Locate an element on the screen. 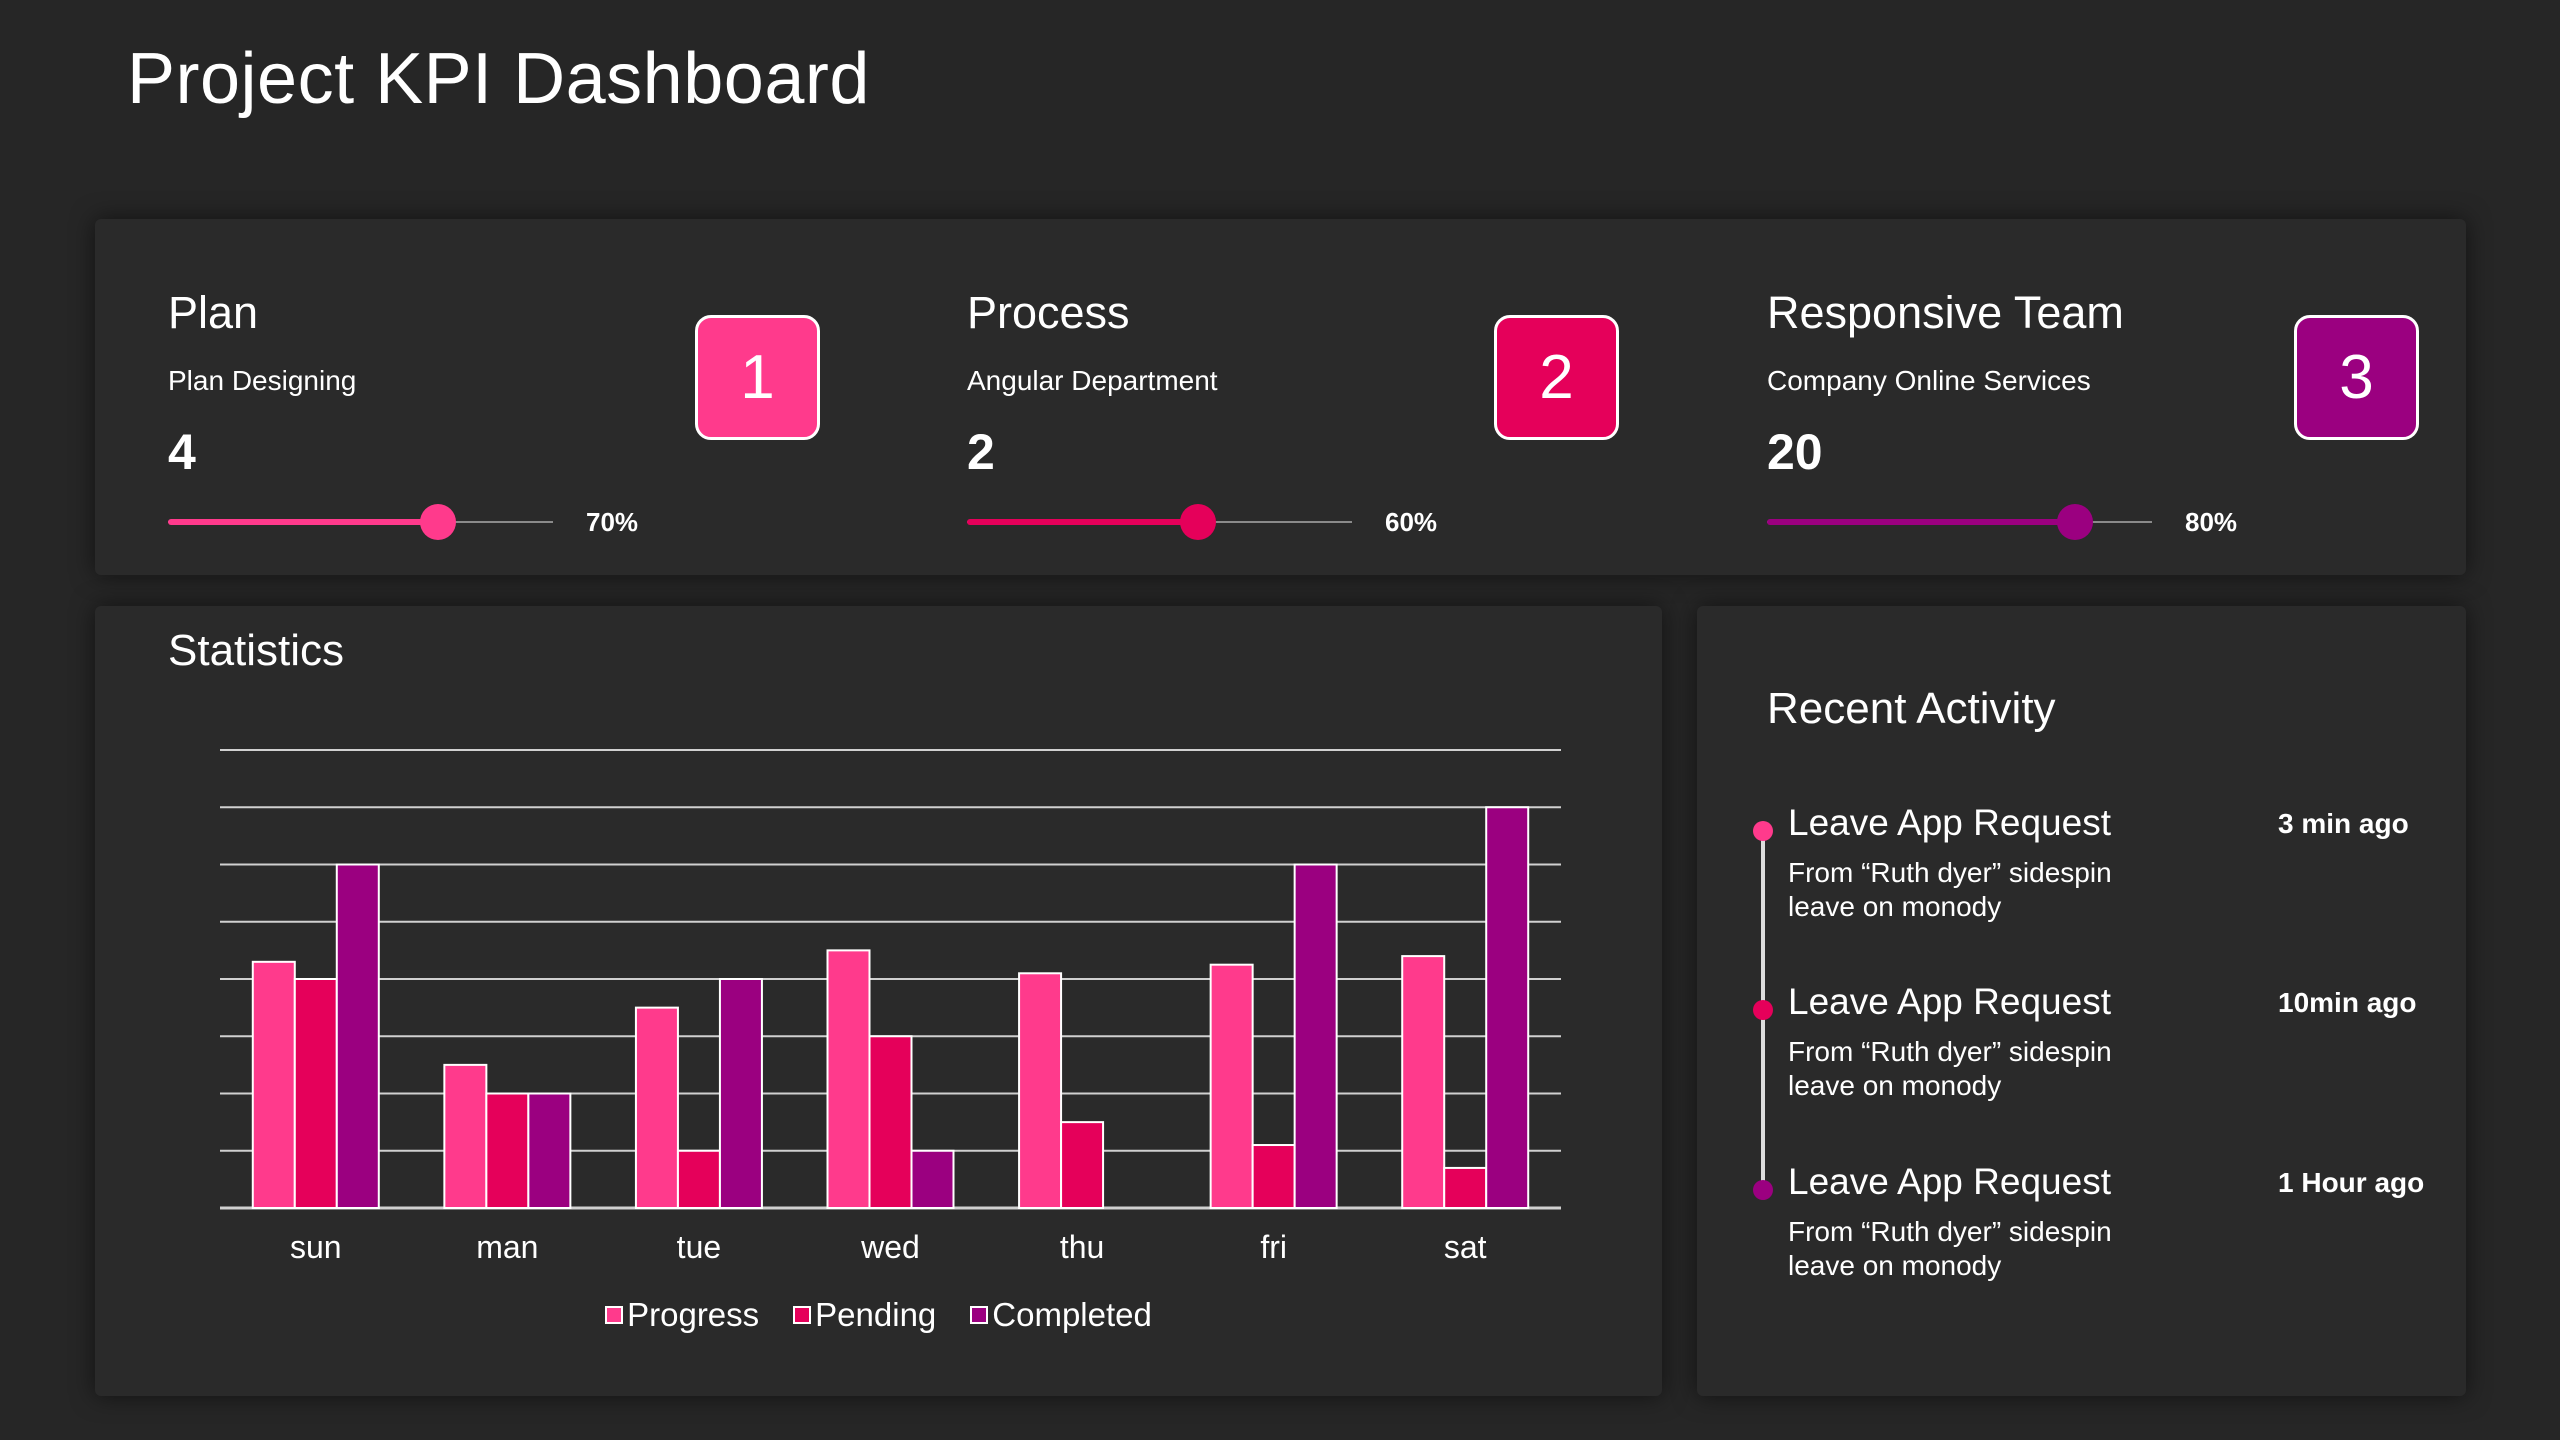 The width and height of the screenshot is (2560, 1440). bar-pending-man is located at coordinates (507, 1150).